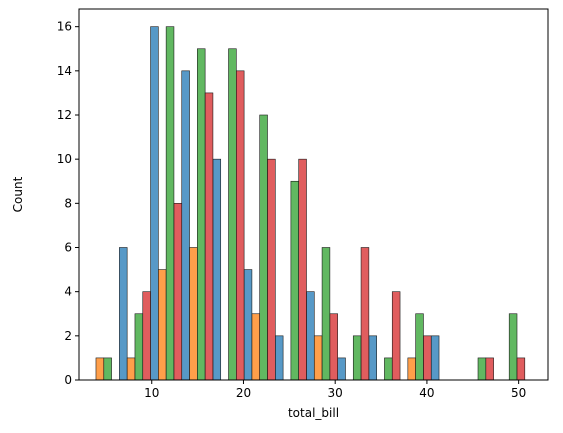 This screenshot has height=433, width=563. I want to click on x-tick-label: 50, so click(518, 393).